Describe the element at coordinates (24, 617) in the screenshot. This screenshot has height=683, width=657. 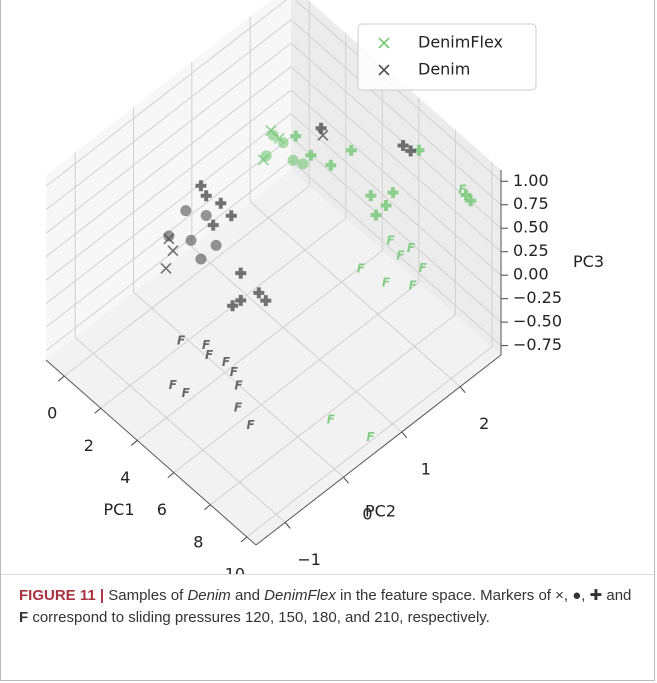
I see `caption-text: F` at that location.